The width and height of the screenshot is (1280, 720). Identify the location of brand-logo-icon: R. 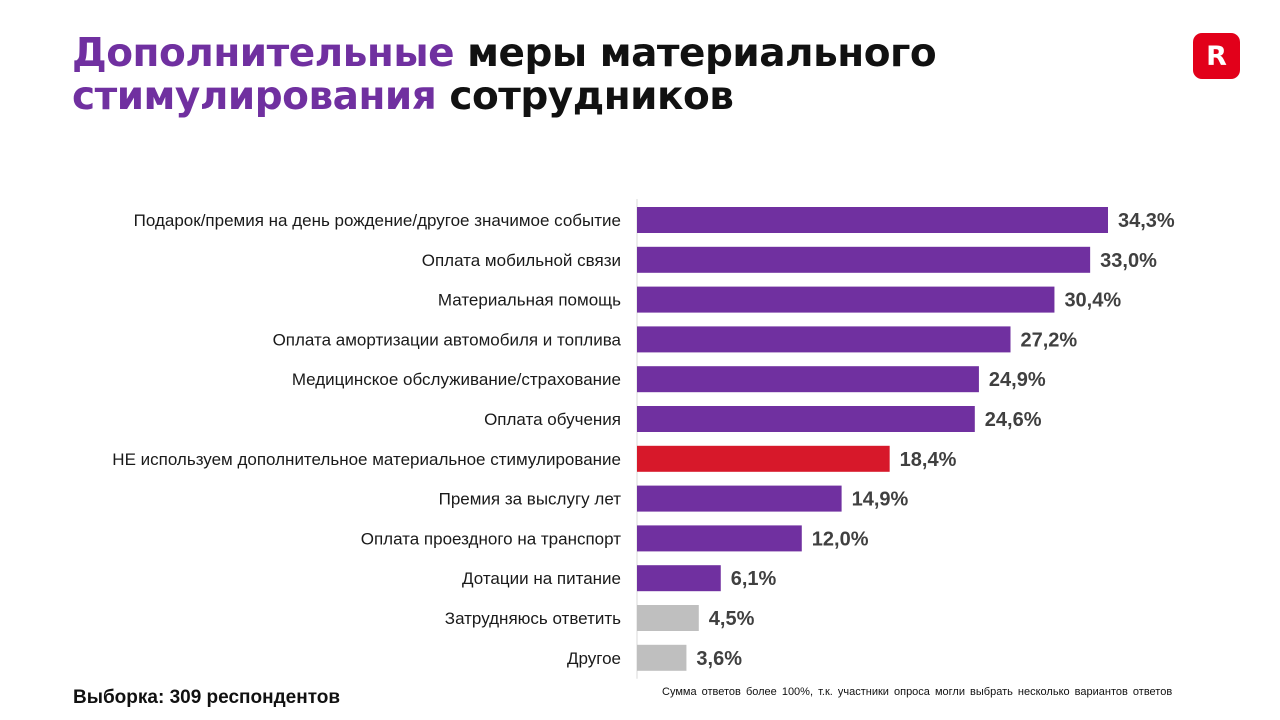
(1216, 56).